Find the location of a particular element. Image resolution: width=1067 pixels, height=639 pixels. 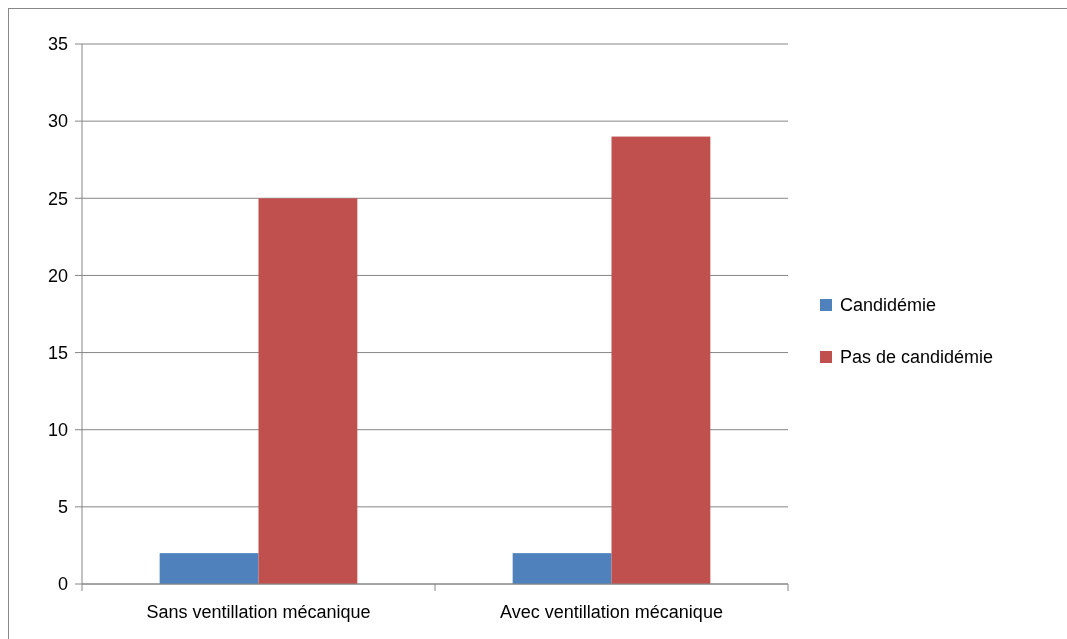

x-tick-label: Avec ventillation mécanique is located at coordinates (611, 612).